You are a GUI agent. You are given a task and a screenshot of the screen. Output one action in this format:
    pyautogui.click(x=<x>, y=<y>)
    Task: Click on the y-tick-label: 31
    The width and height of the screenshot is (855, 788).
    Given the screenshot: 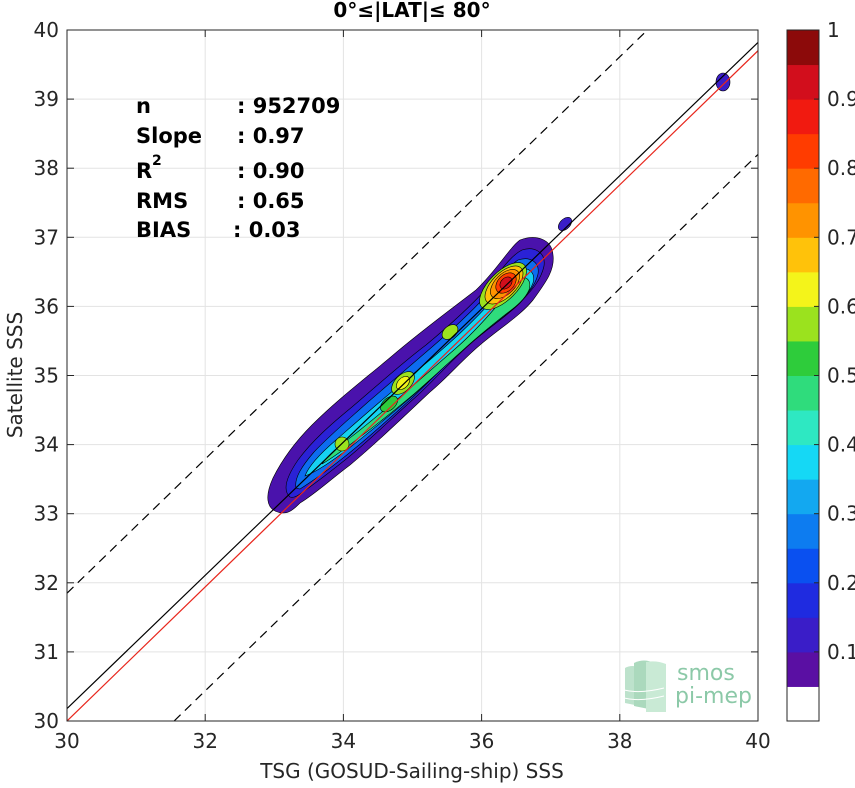 What is the action you would take?
    pyautogui.click(x=46, y=652)
    